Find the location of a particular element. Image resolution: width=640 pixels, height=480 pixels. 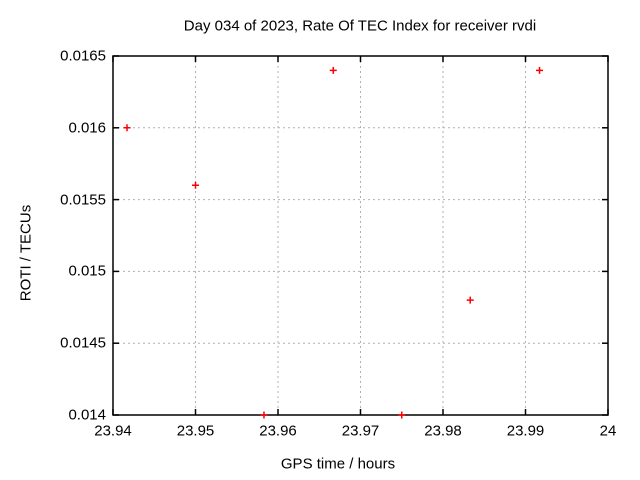

x-tick-label: 23.98 is located at coordinates (443, 431).